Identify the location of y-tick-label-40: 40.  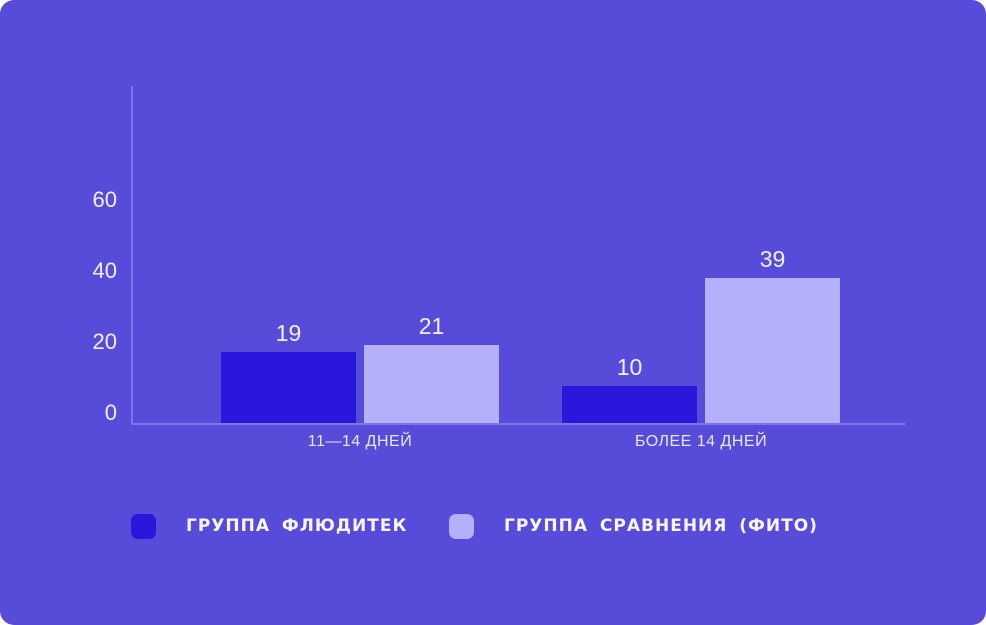
(104, 270).